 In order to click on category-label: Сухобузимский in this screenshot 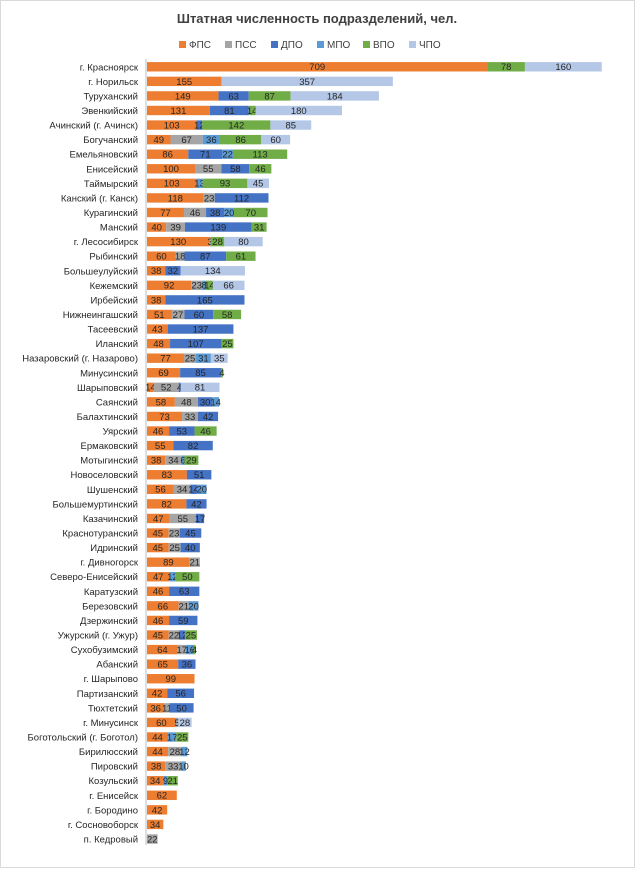, I will do `click(104, 650)`.